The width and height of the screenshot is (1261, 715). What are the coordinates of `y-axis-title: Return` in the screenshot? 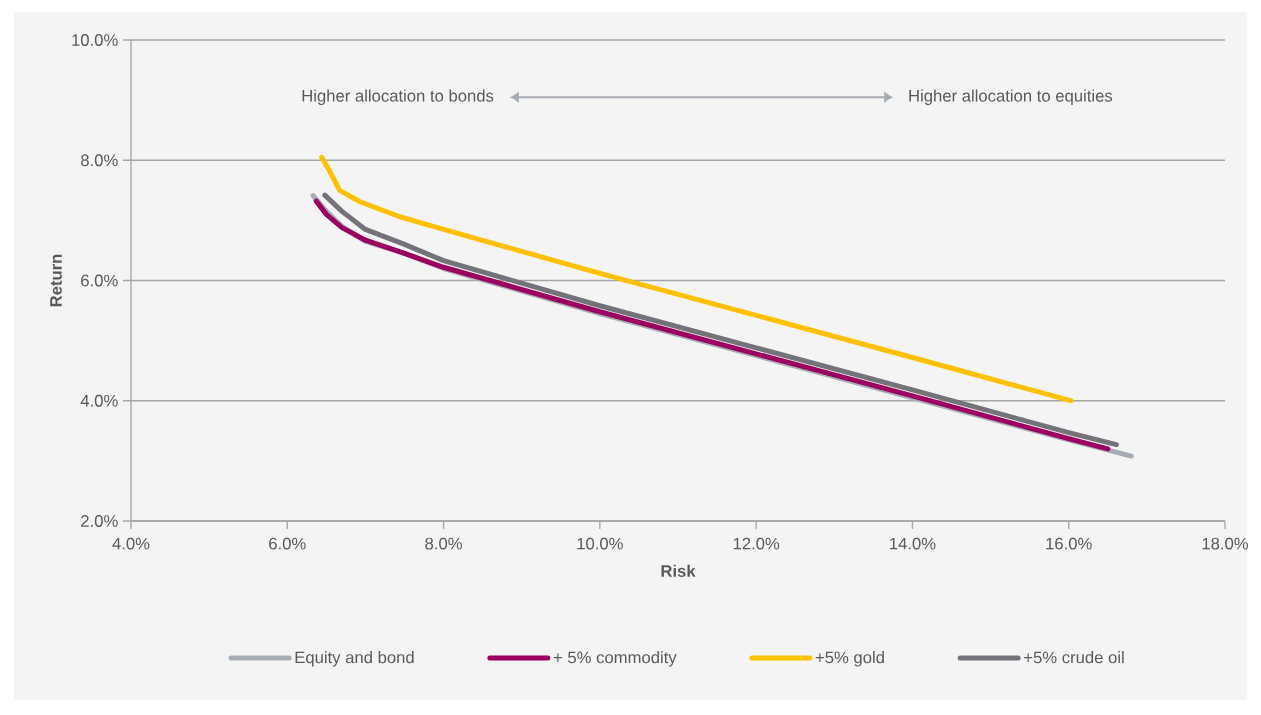 It's located at (56, 280).